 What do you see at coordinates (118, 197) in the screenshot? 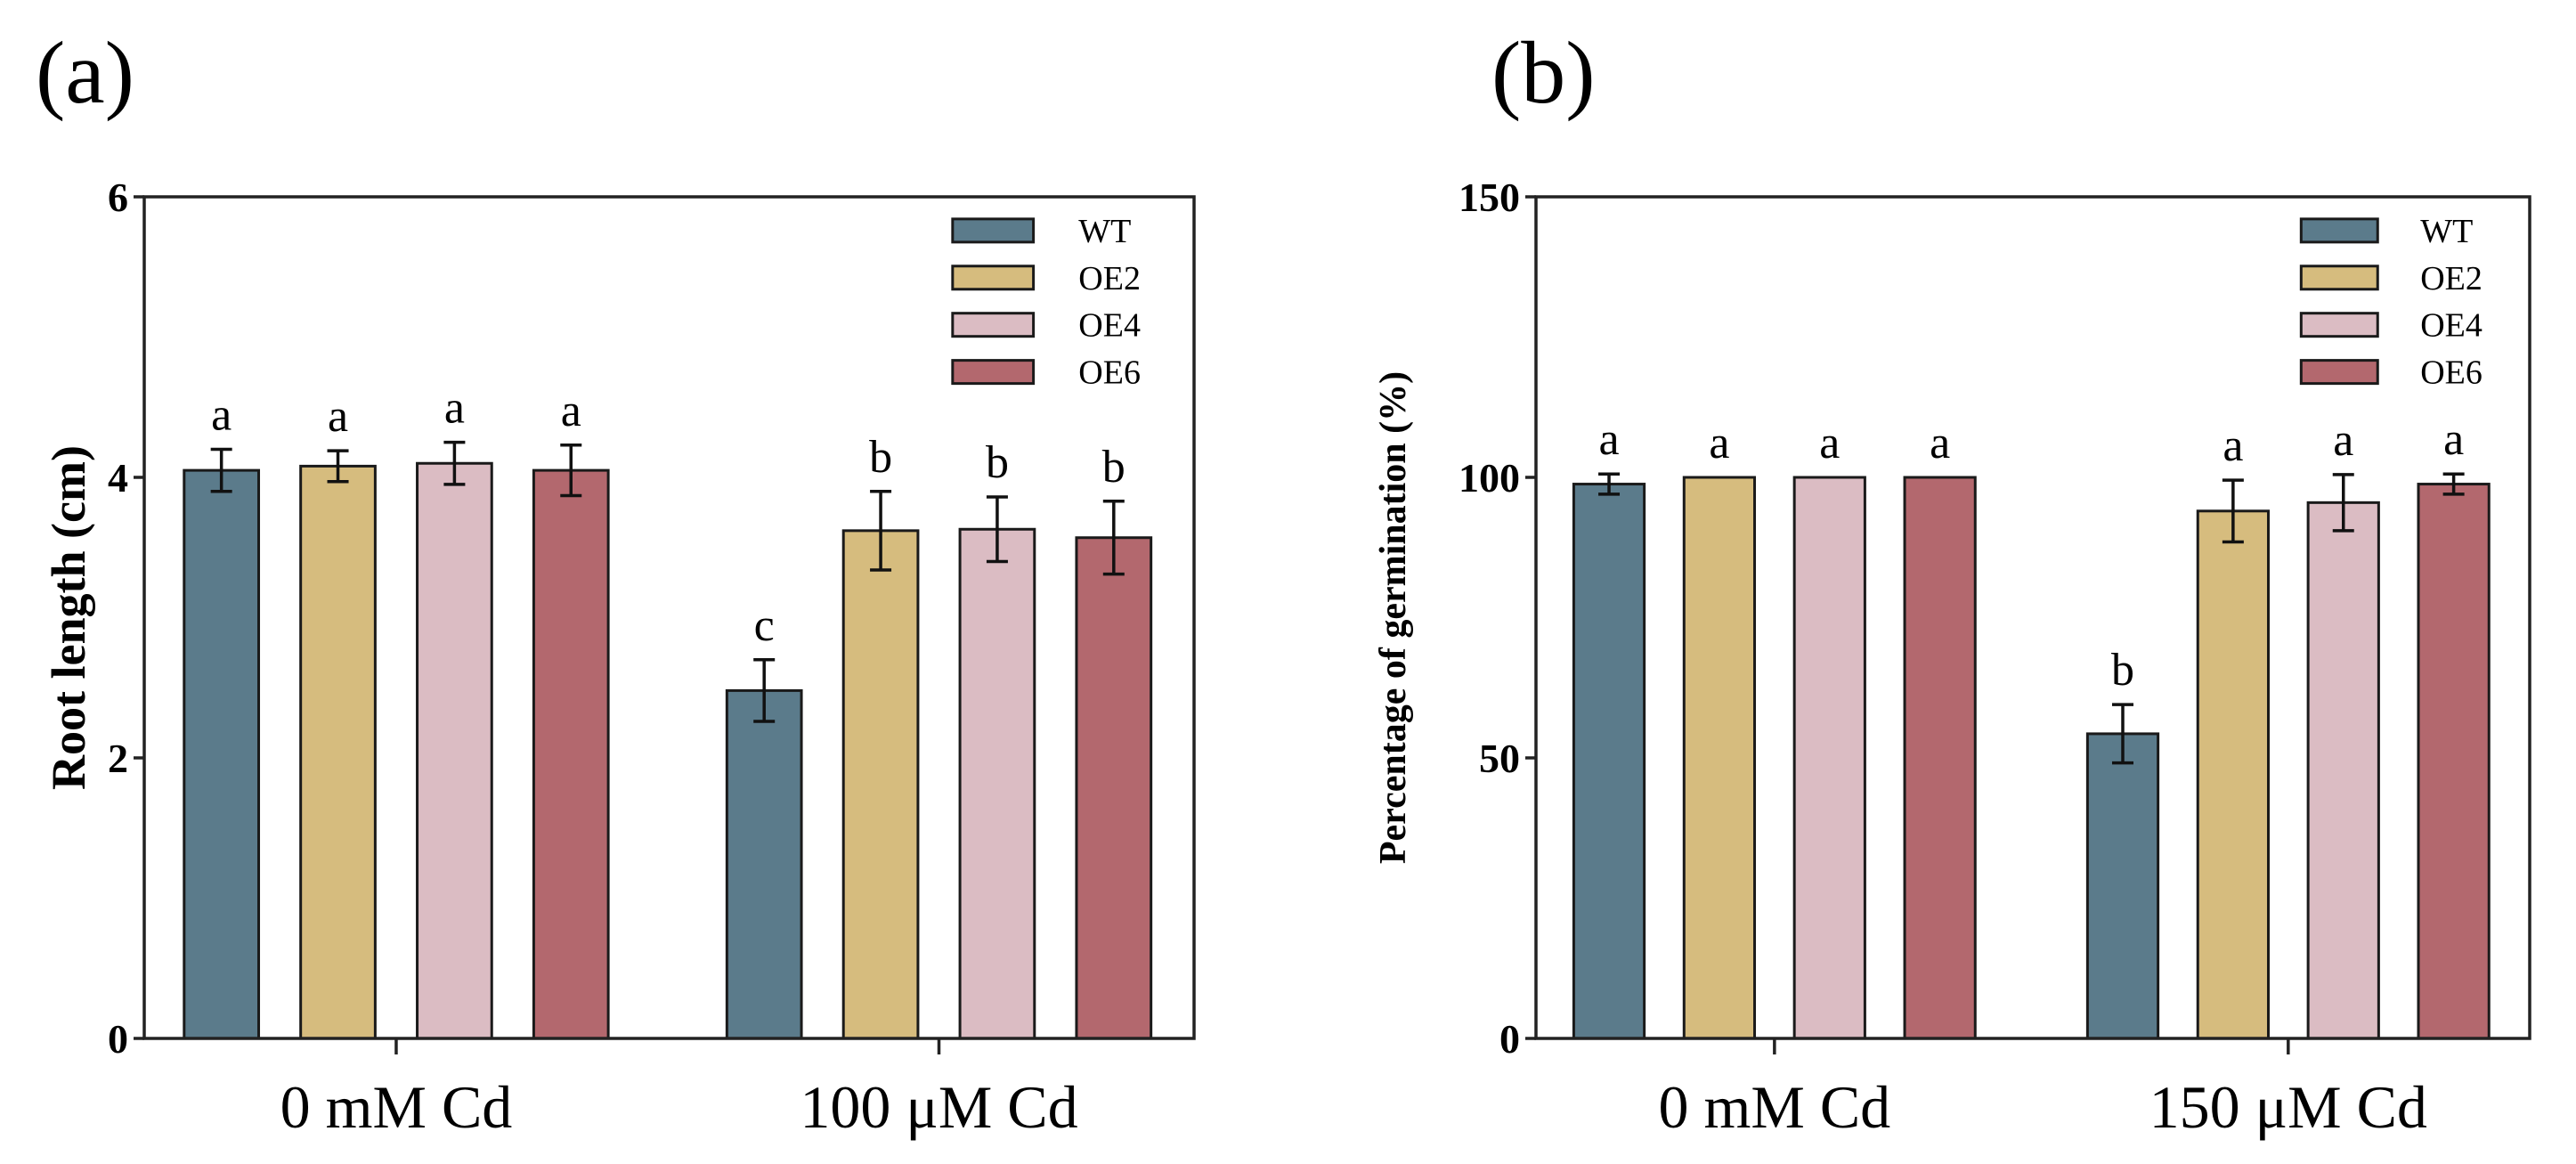
I see `y-tick-label: 6` at bounding box center [118, 197].